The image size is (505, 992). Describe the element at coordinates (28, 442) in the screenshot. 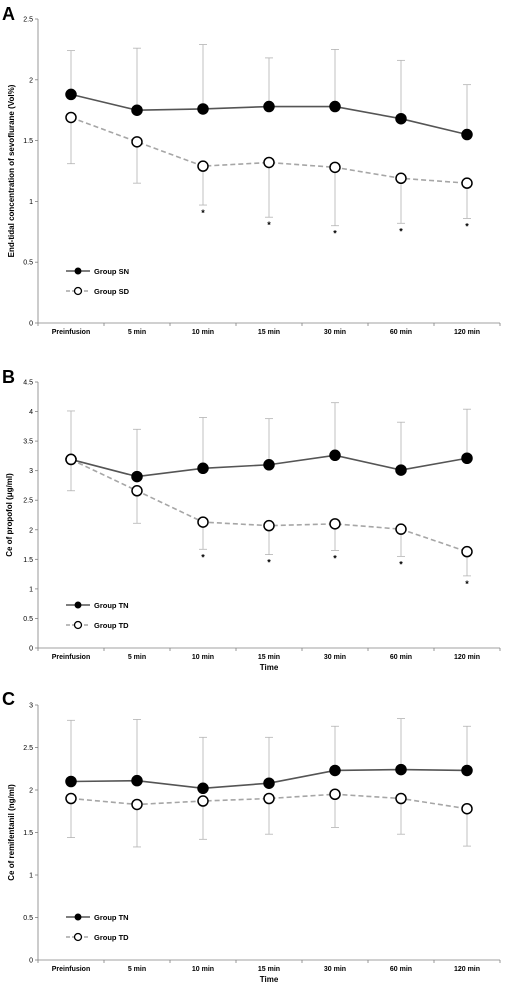

I see `y-tick-label: 3.5` at that location.